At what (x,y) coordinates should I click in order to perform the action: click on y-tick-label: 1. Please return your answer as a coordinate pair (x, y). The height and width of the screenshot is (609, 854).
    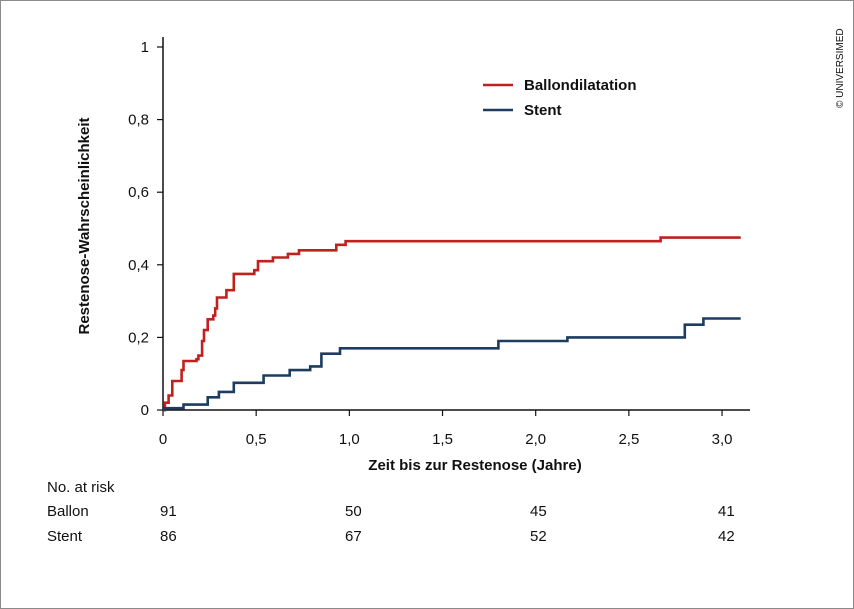
    Looking at the image, I should click on (145, 47).